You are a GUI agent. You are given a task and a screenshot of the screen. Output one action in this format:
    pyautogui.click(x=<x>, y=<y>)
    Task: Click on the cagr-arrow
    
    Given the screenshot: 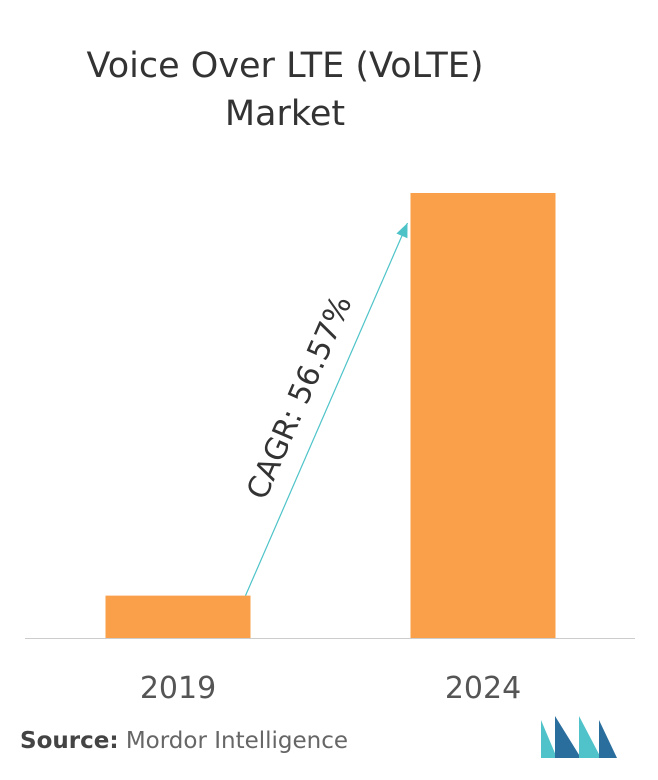 What is the action you would take?
    pyautogui.click(x=326, y=409)
    